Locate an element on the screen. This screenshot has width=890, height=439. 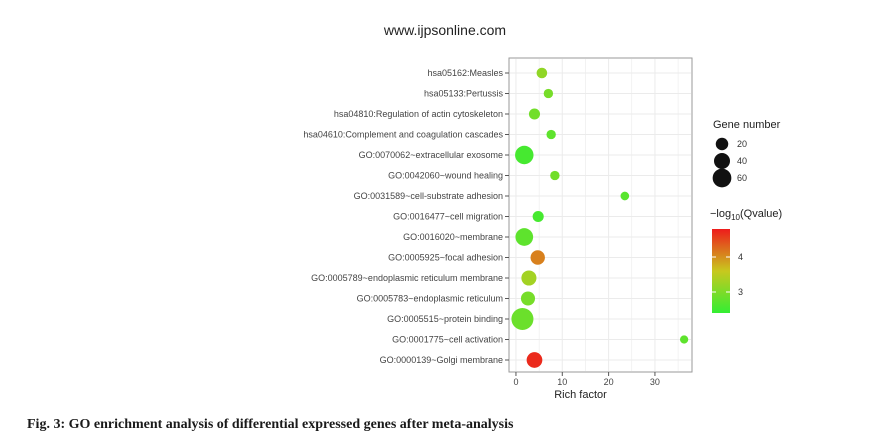
legend-area: Gene number 20 40 60 −log10(Qvalue) 3 4 is located at coordinates (746, 216).